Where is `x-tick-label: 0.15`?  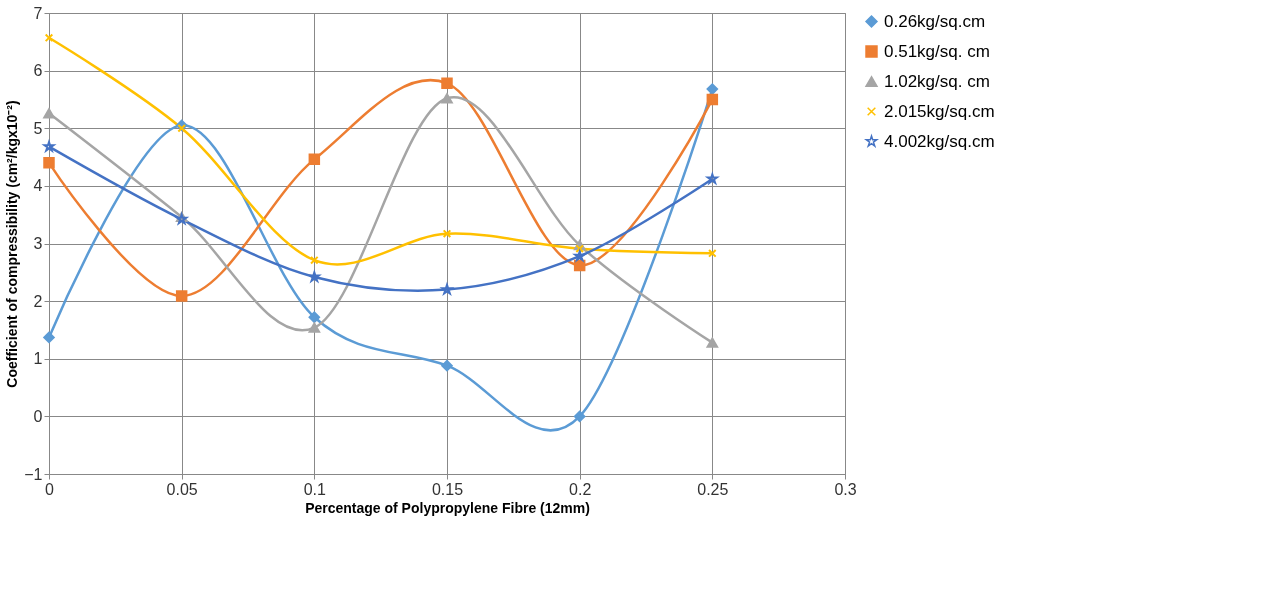 x-tick-label: 0.15 is located at coordinates (447, 489).